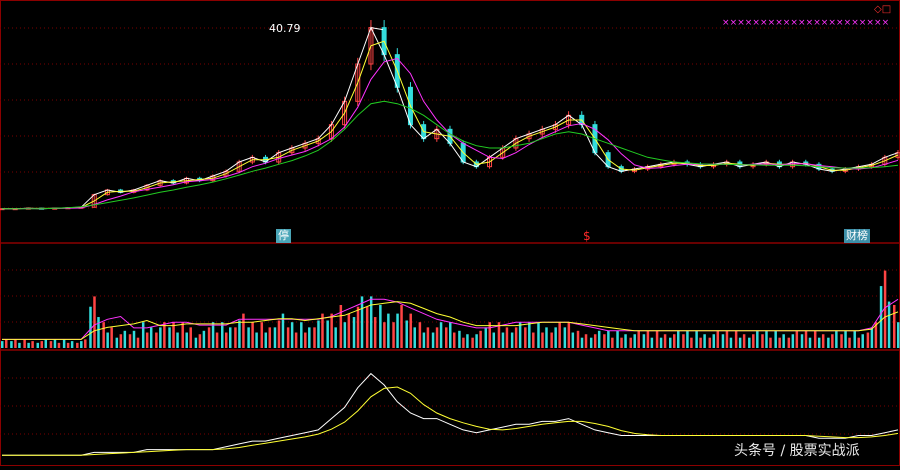  I want to click on financial-report-marker: 财榜, so click(857, 236).